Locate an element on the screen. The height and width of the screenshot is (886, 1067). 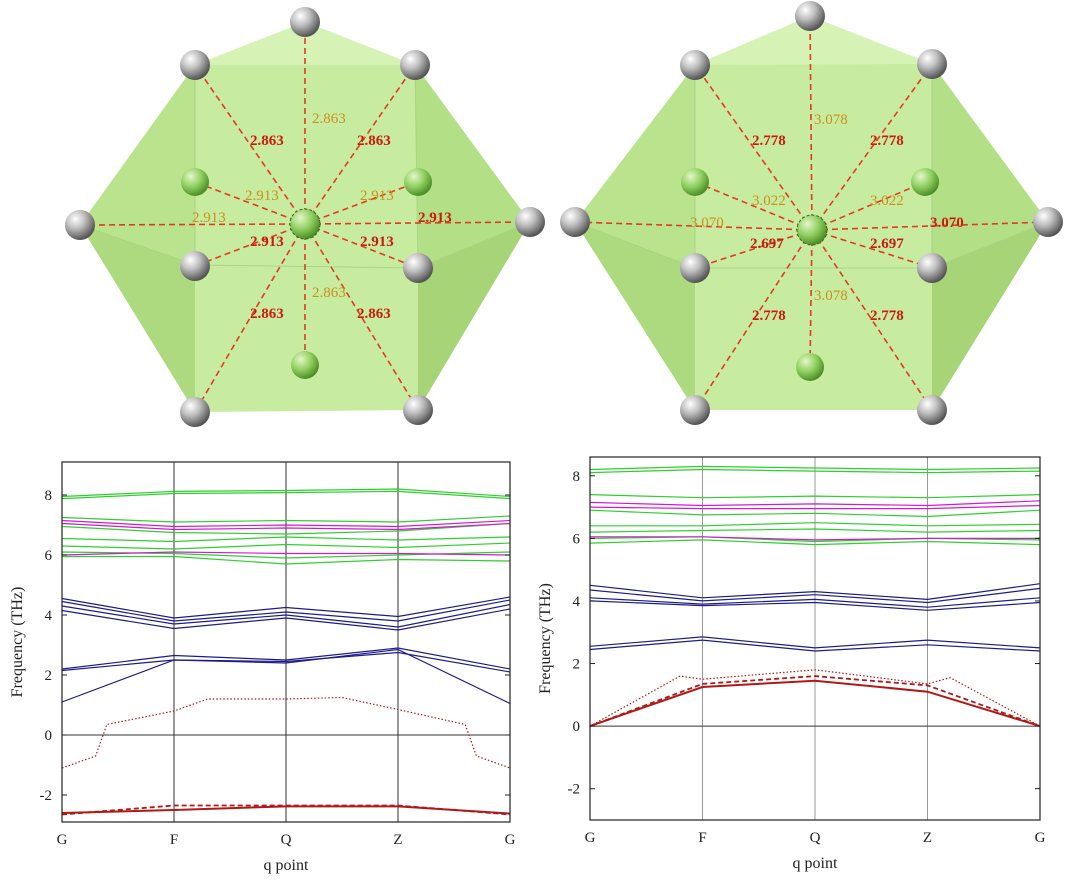
bond-label: 3.070 is located at coordinates (707, 223).